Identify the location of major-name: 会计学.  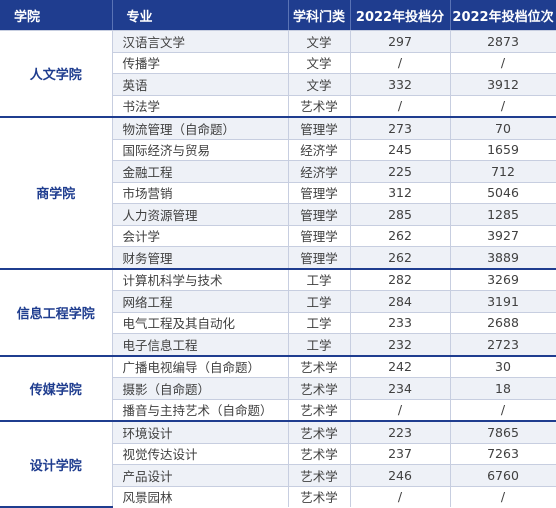
(200, 236).